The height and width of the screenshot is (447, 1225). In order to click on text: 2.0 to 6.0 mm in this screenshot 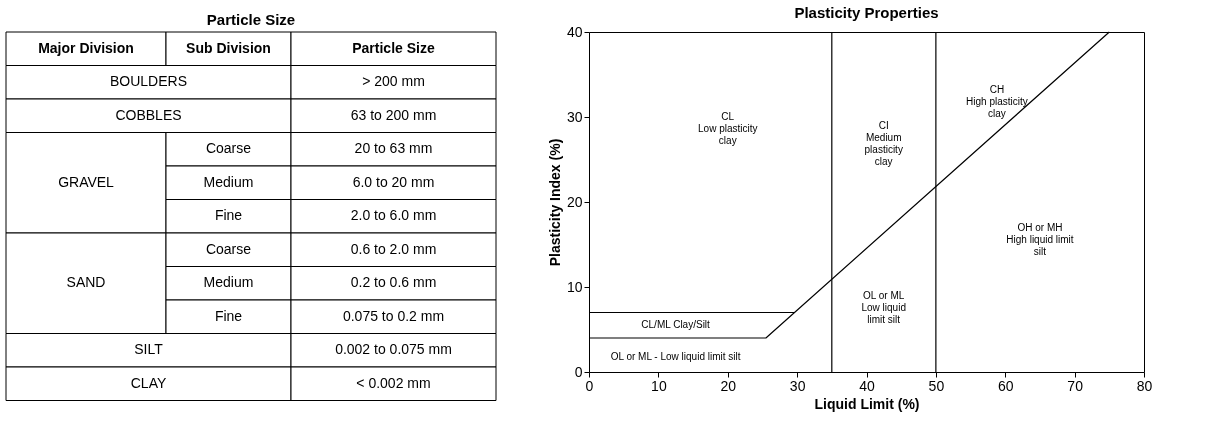, I will do `click(393, 215)`.